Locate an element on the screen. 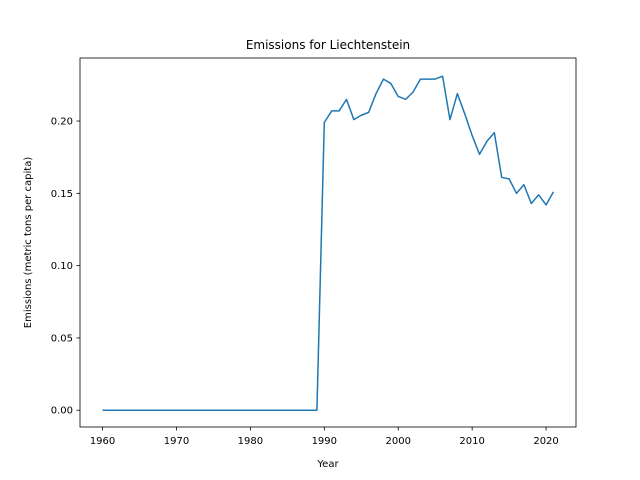 This screenshot has height=480, width=640. x-axis: 1960 1970 1980 1990 2000 2010 2020 is located at coordinates (324, 437).